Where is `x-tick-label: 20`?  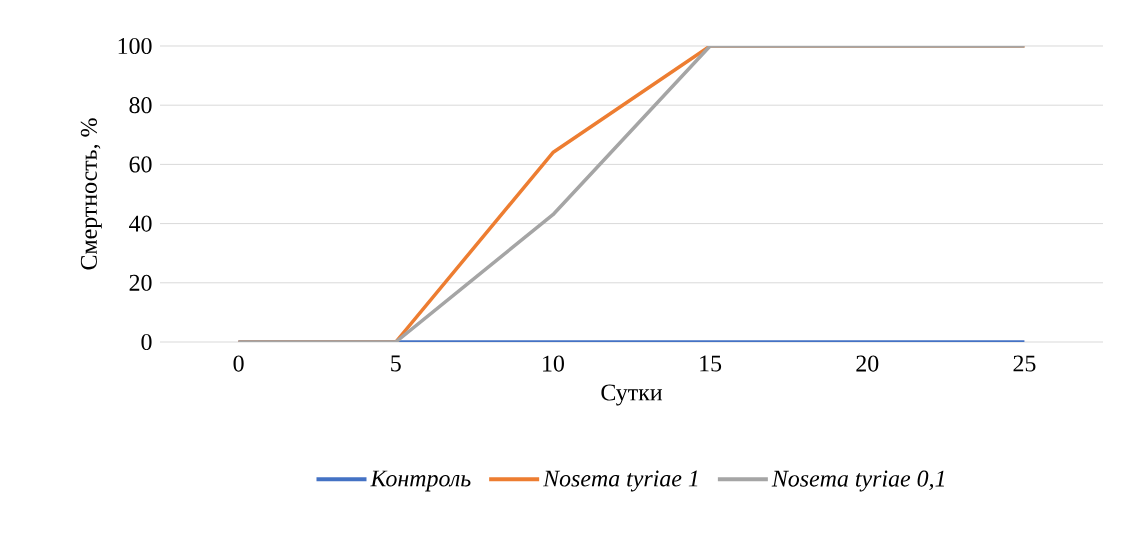 x-tick-label: 20 is located at coordinates (867, 363).